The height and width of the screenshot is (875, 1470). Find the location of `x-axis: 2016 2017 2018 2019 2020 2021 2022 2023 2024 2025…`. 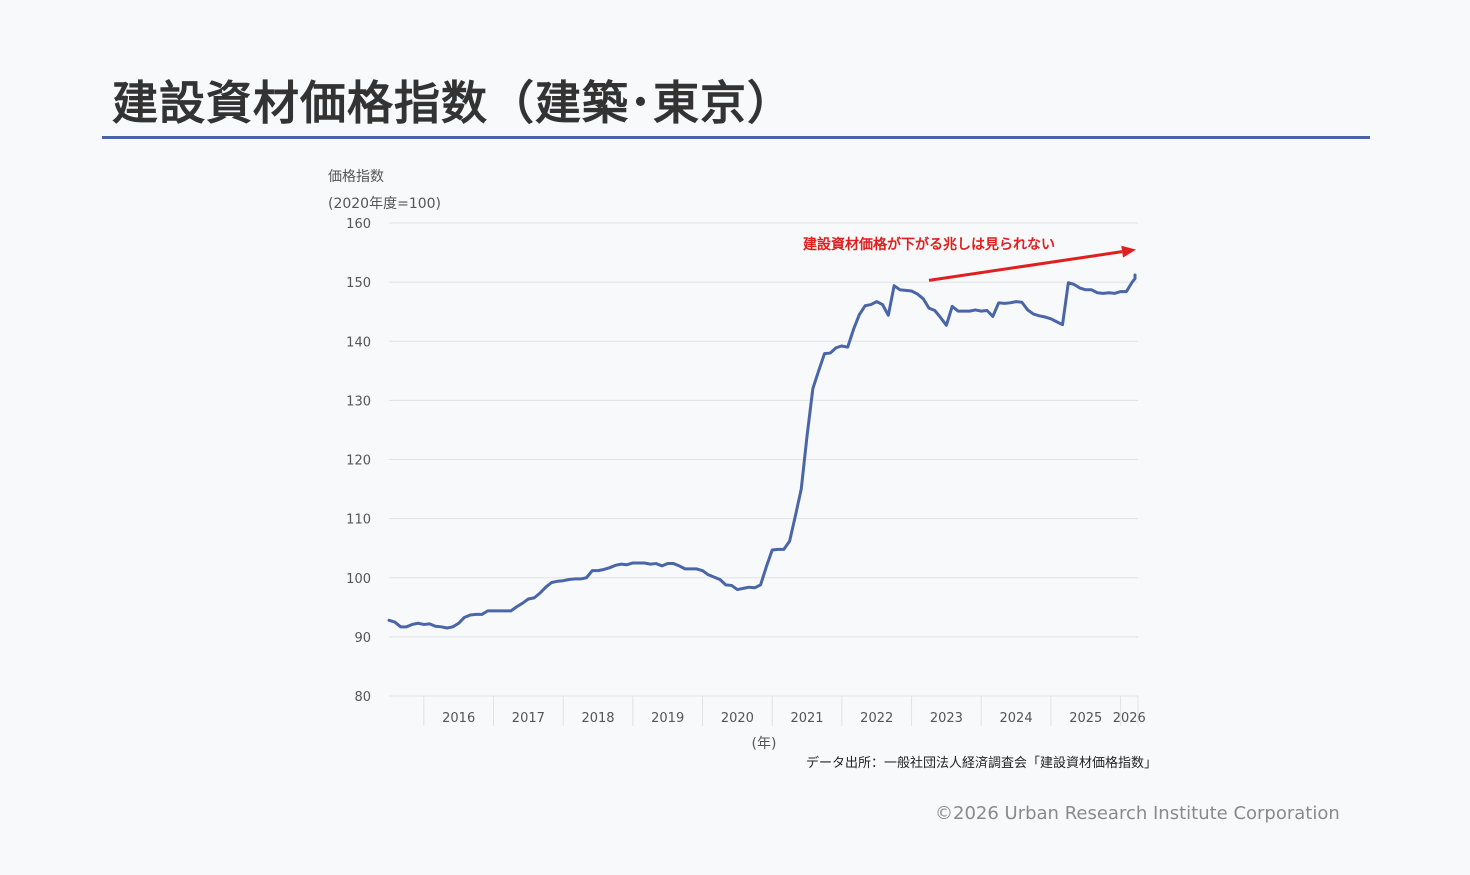

x-axis: 2016 2017 2018 2019 2020 2021 2022 2023 2024 2025… is located at coordinates (784, 711).